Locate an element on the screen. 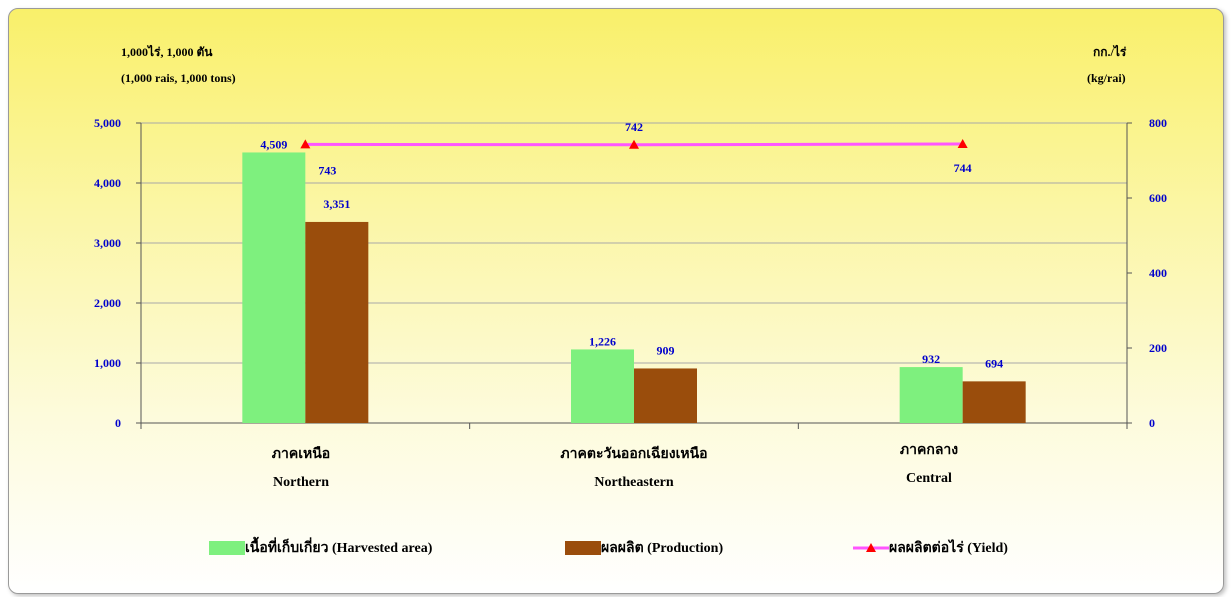 This screenshot has height=597, width=1232. left-axis-tick-label: 3,000 is located at coordinates (107, 243).